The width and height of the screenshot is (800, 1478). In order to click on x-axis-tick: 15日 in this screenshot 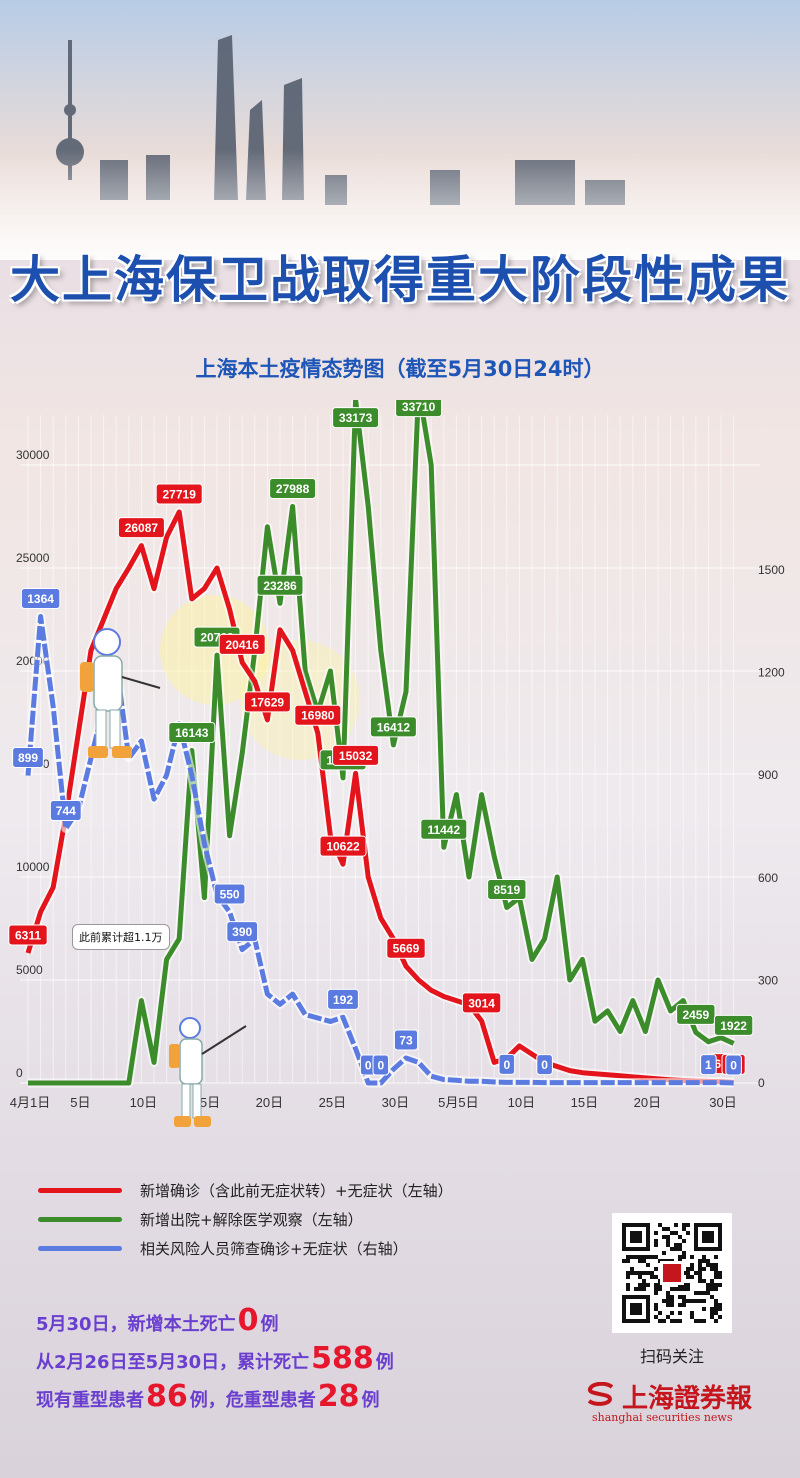, I will do `click(584, 1102)`.